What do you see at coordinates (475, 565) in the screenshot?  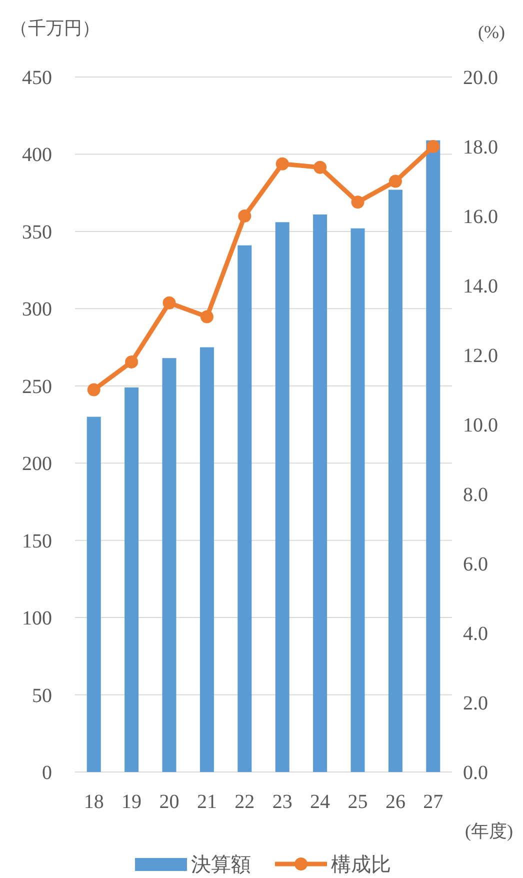 I see `y2-tick-label: 6.0` at bounding box center [475, 565].